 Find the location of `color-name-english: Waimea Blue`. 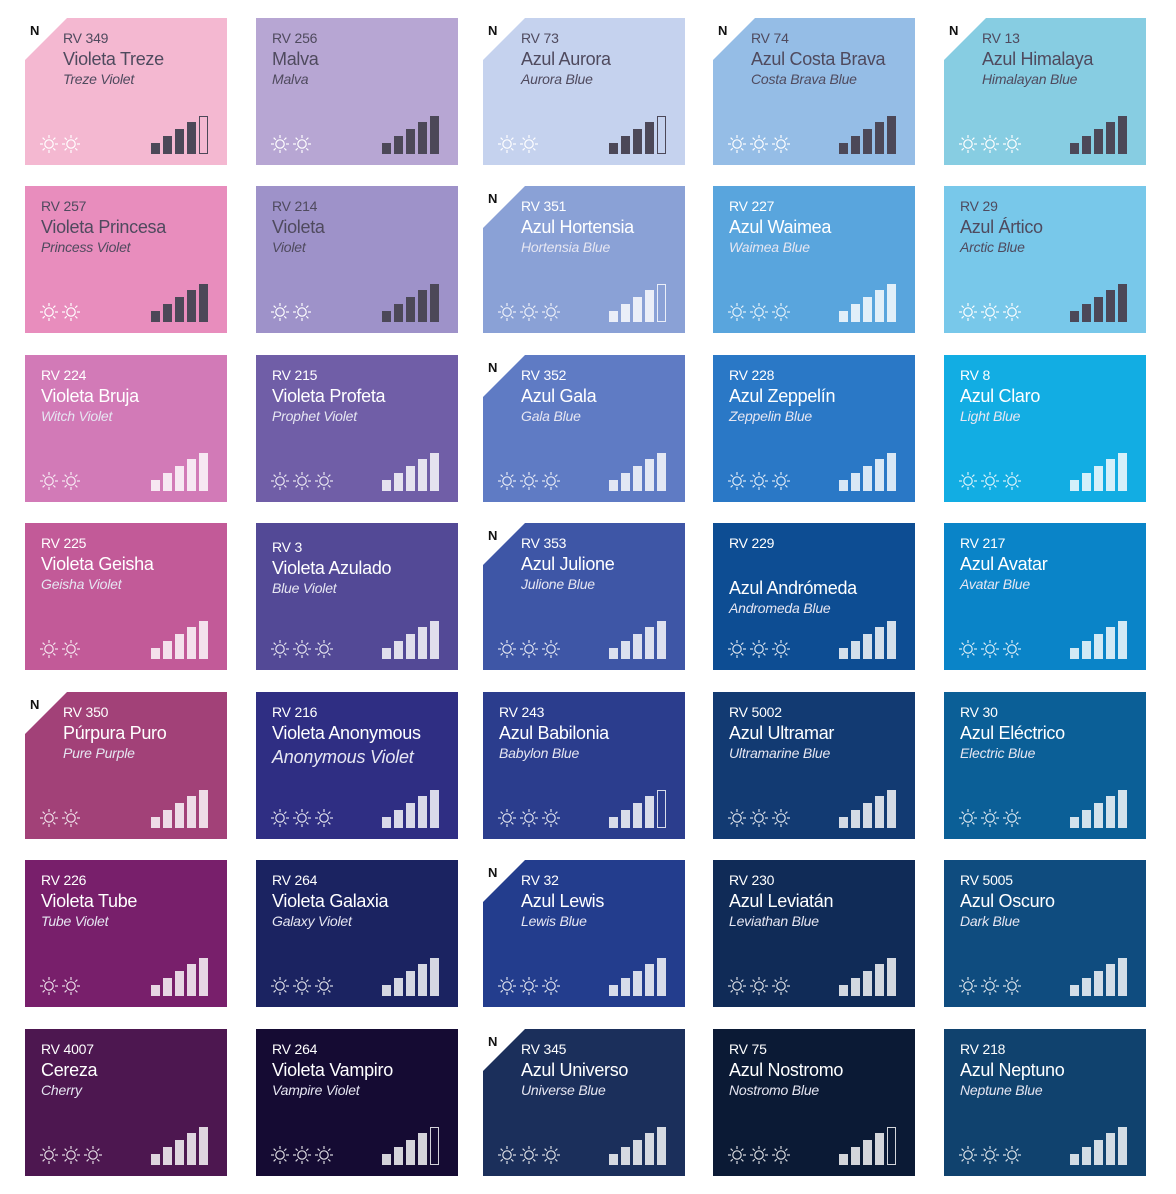

color-name-english: Waimea Blue is located at coordinates (769, 247).